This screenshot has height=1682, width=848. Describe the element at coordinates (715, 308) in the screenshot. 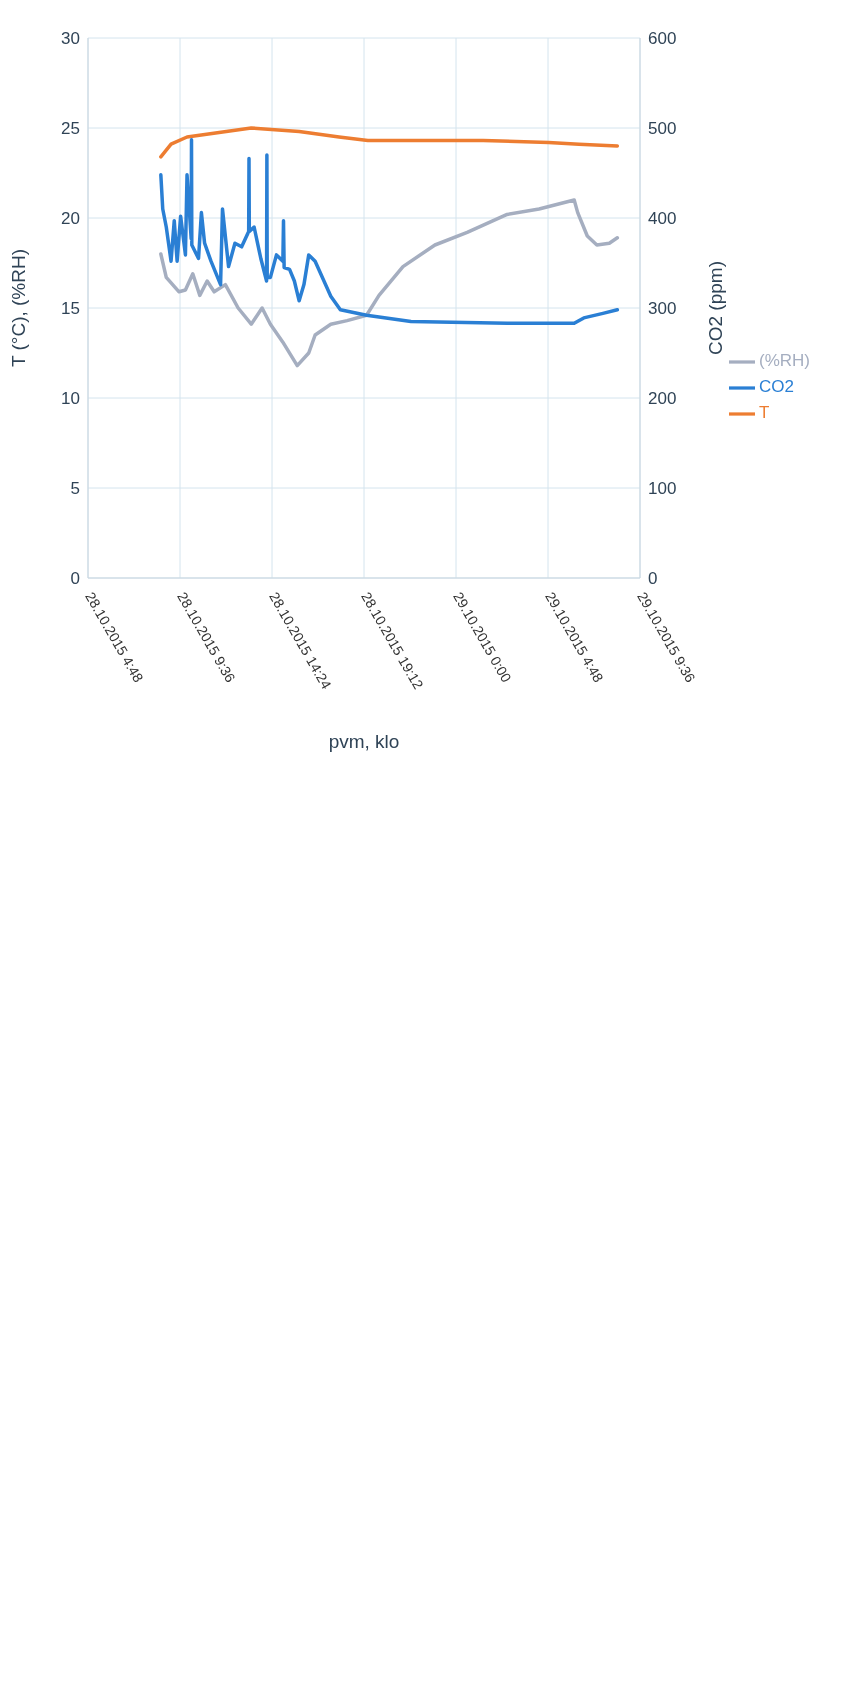

I see `y2-axis-title: CO2 (ppm)` at that location.